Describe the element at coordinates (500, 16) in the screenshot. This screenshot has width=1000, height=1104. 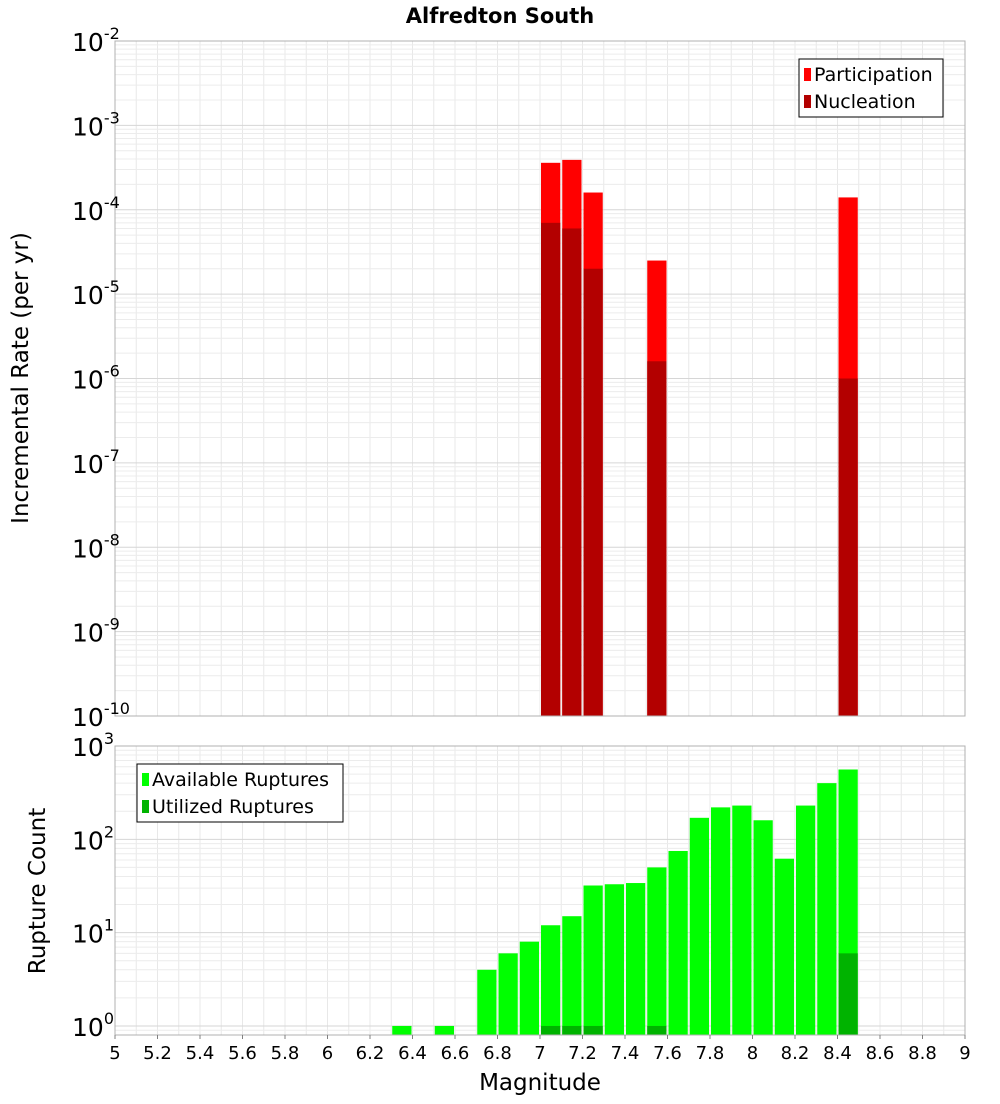
I see `chart-title: Alfredton South` at that location.